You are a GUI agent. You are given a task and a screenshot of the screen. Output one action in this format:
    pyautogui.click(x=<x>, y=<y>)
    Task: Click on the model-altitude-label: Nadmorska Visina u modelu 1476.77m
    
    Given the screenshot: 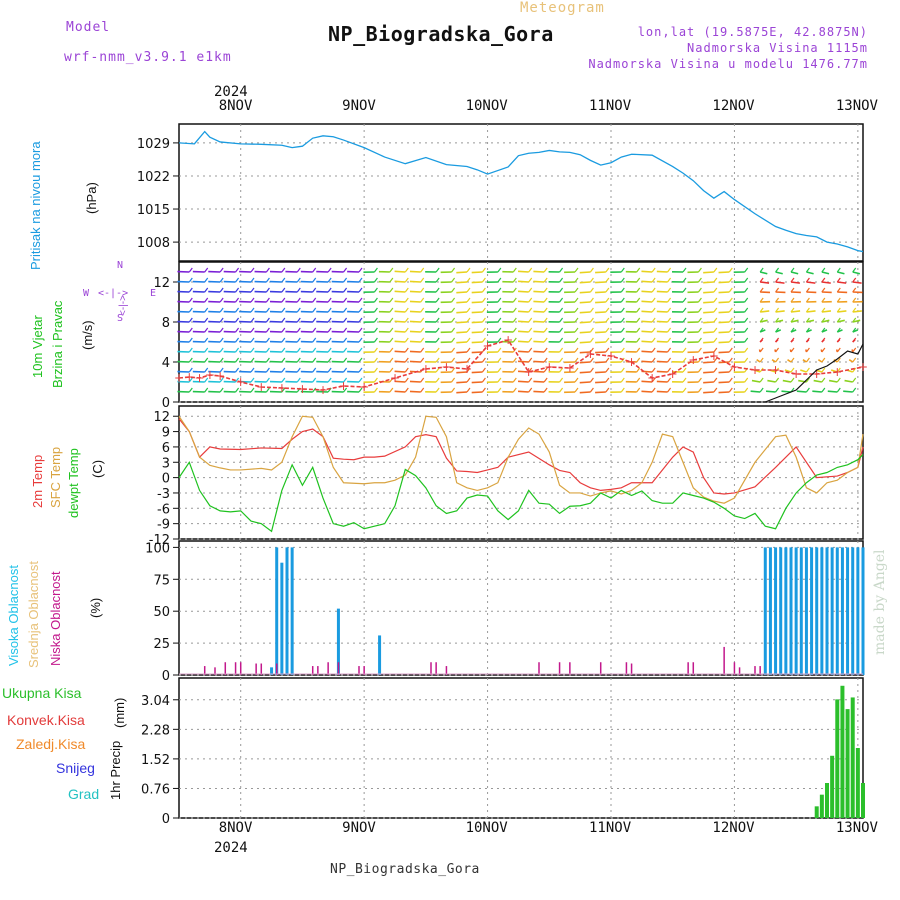 What is the action you would take?
    pyautogui.click(x=728, y=64)
    